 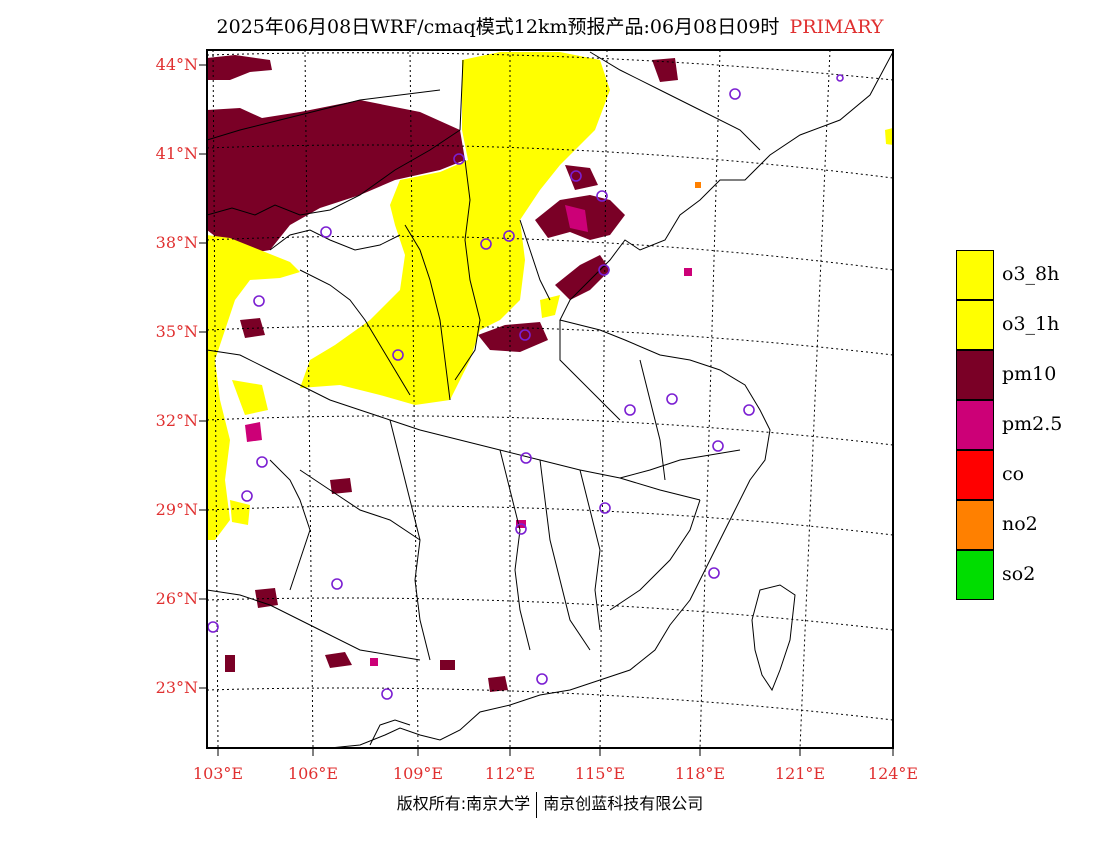 I want to click on copyright: 版权所有:南京大学 南京创蓝科技有限公司, so click(x=550, y=804).